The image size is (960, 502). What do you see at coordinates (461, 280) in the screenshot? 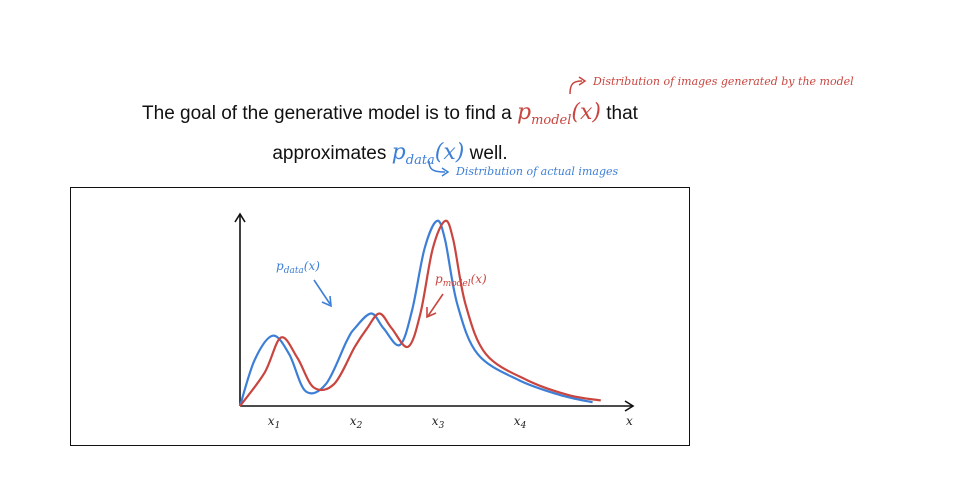
I see `p-model-curve-label: pmodel(x)` at bounding box center [461, 280].